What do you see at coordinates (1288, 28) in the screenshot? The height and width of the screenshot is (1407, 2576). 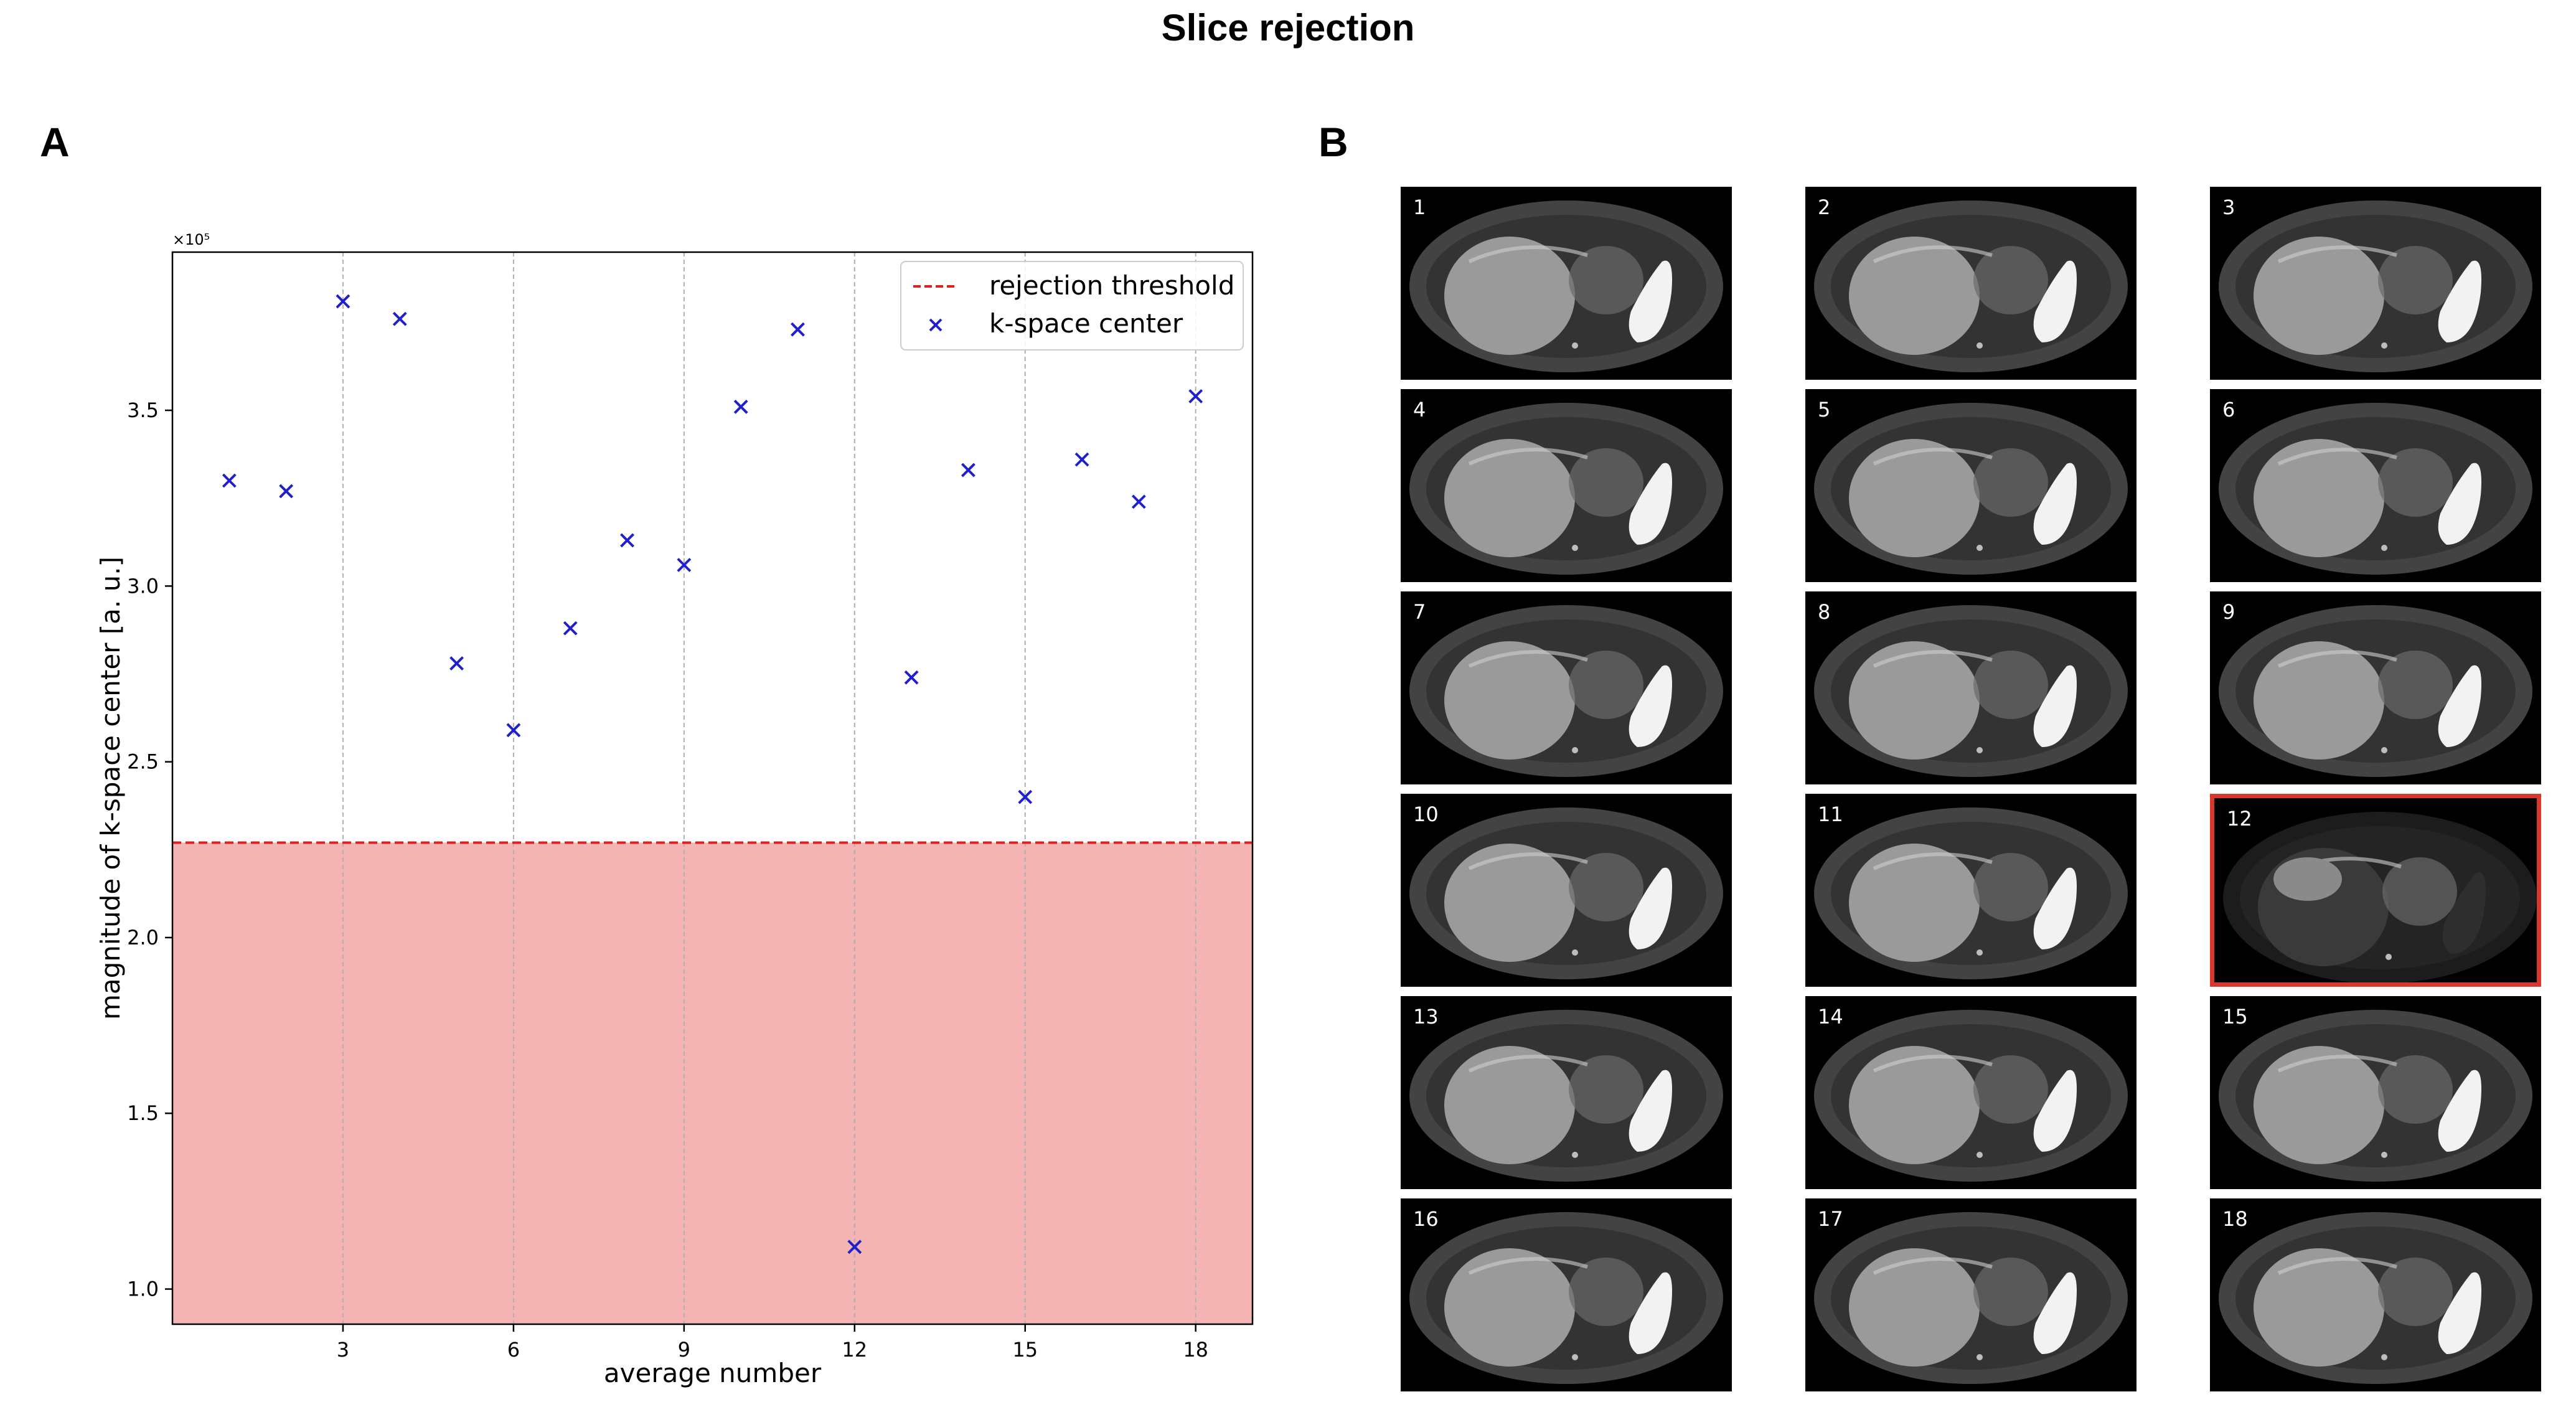 I see `figure-title: Slice rejection` at bounding box center [1288, 28].